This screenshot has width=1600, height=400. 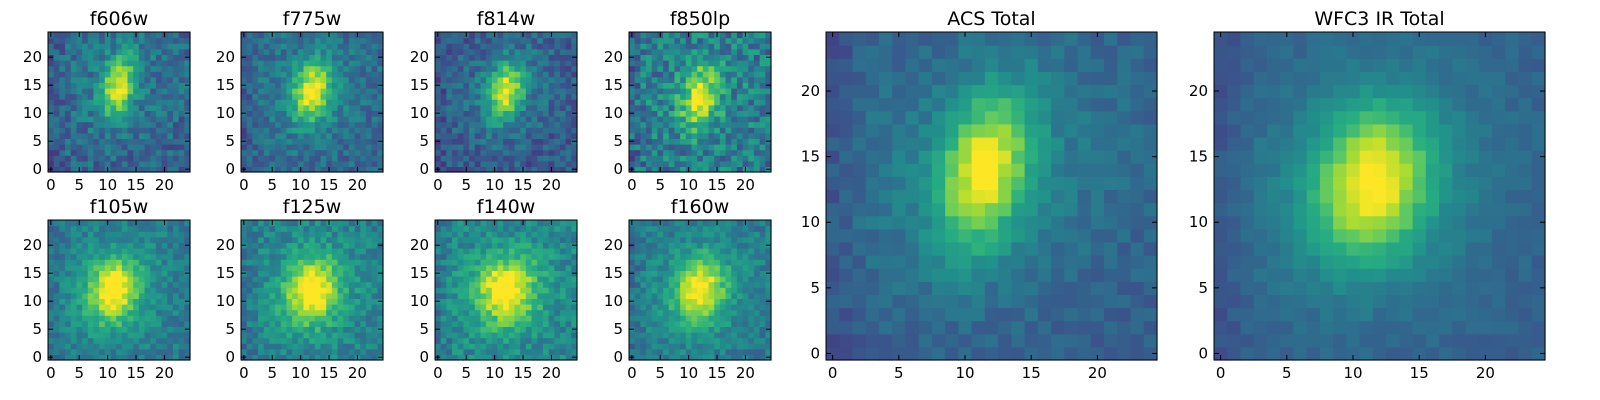 I want to click on y-tick-label: 5, so click(x=230, y=329).